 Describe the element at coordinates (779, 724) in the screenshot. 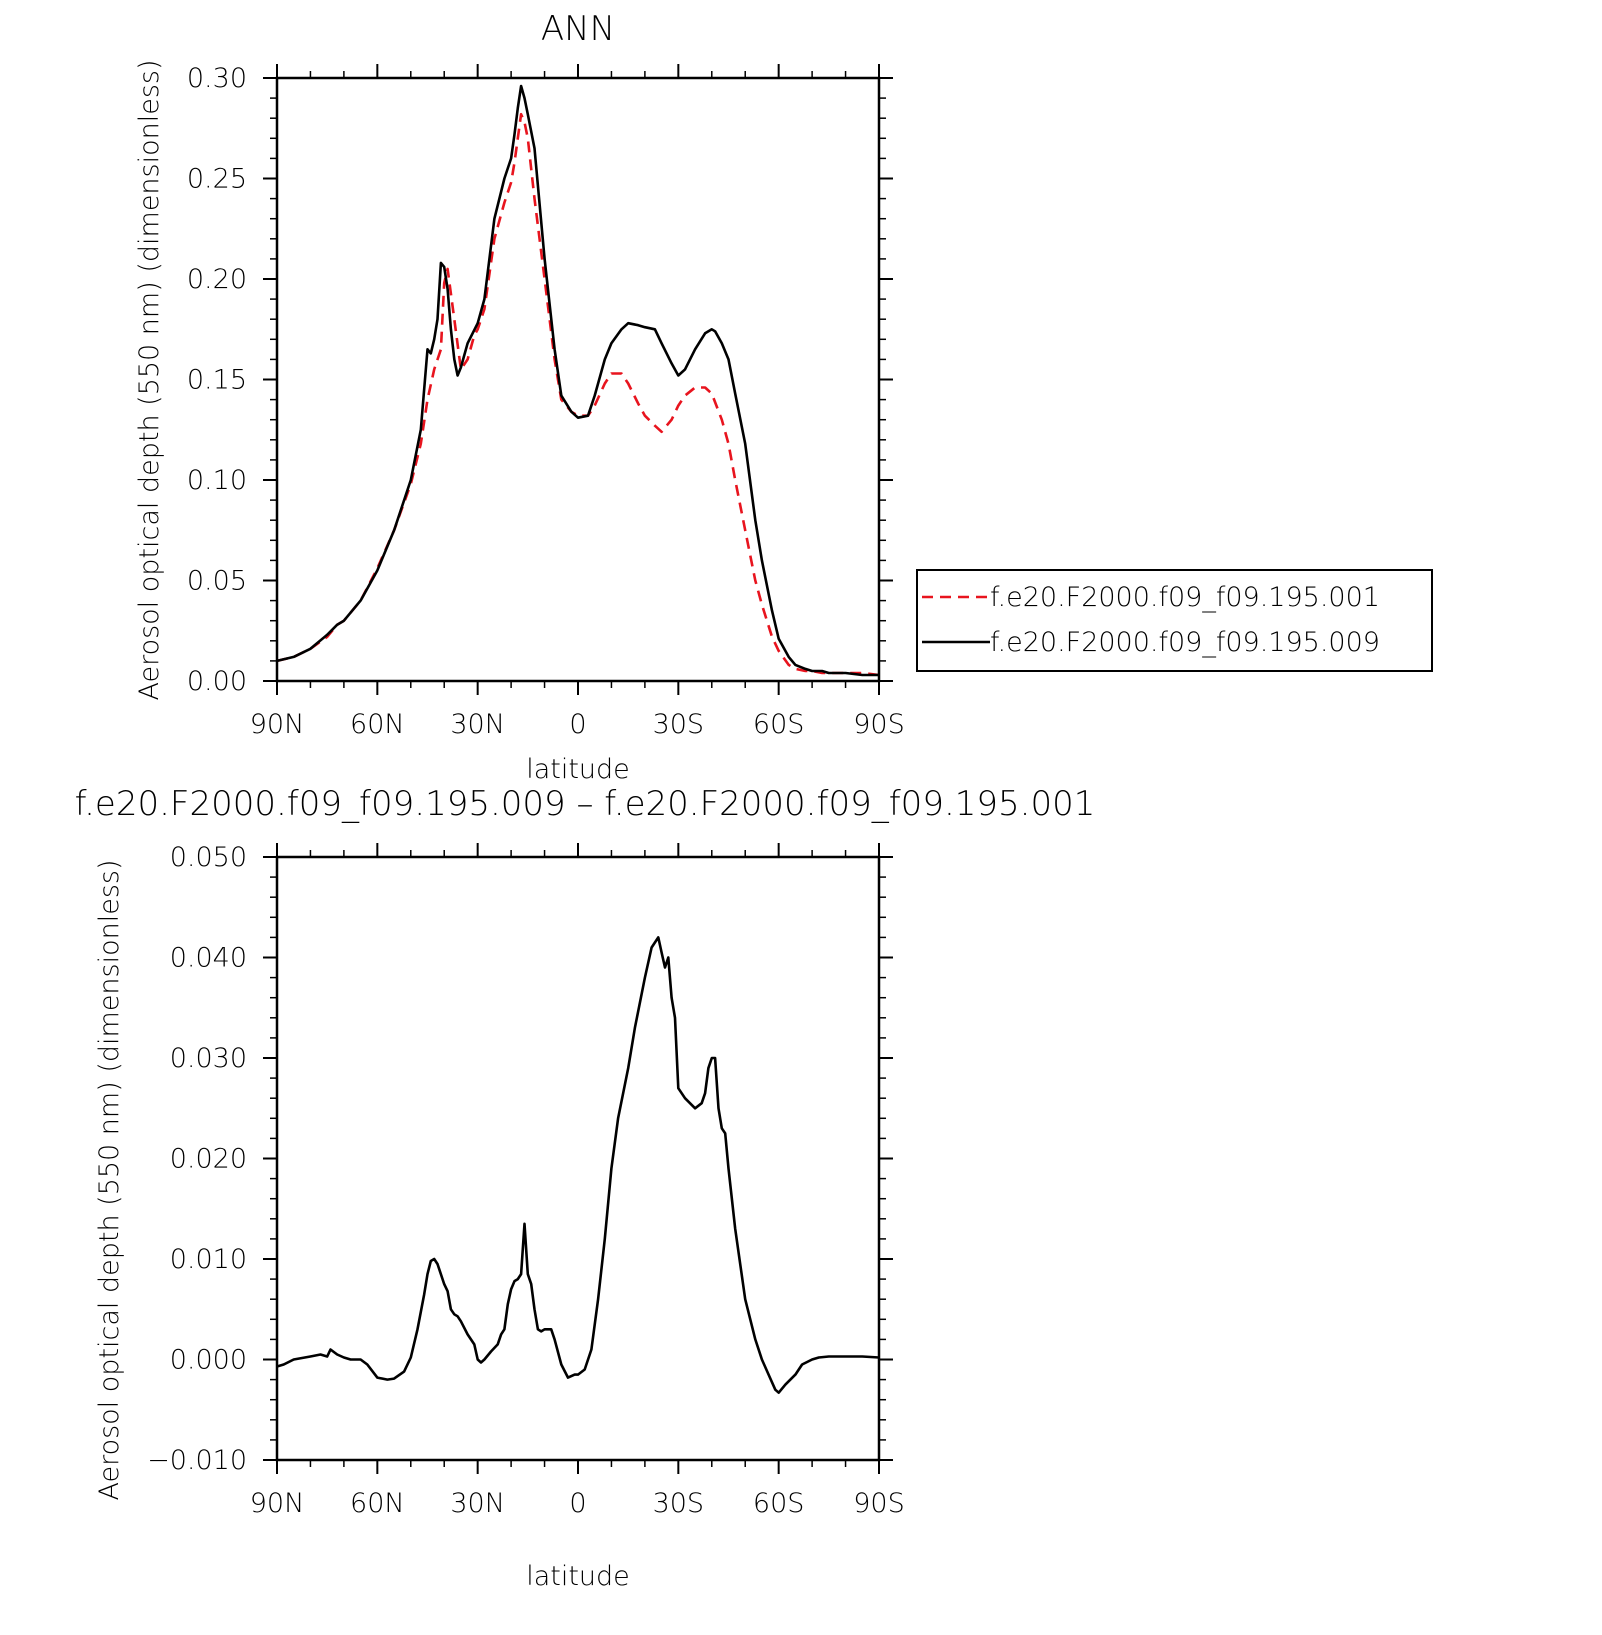

I see `top-x-tick-label: 60S` at that location.